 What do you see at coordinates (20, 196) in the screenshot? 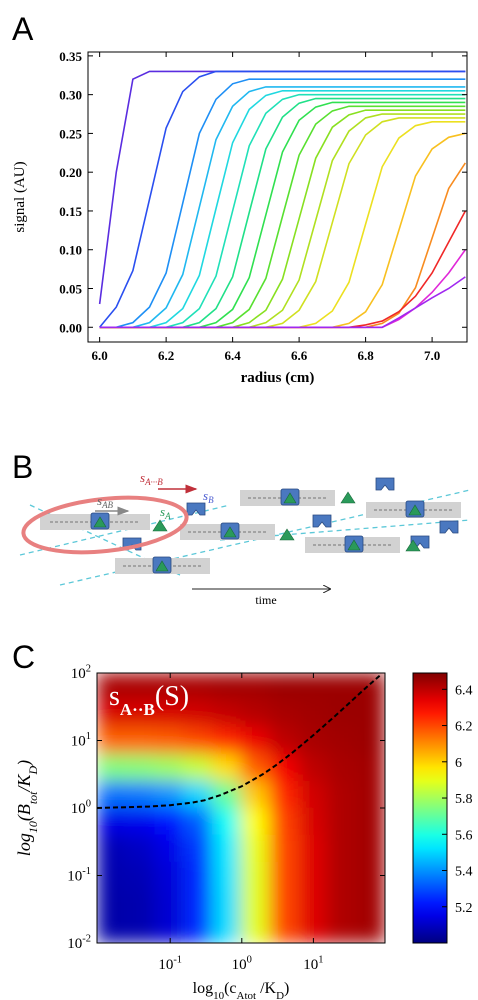
I see `y-axis-label: signal (AU)` at bounding box center [20, 196].